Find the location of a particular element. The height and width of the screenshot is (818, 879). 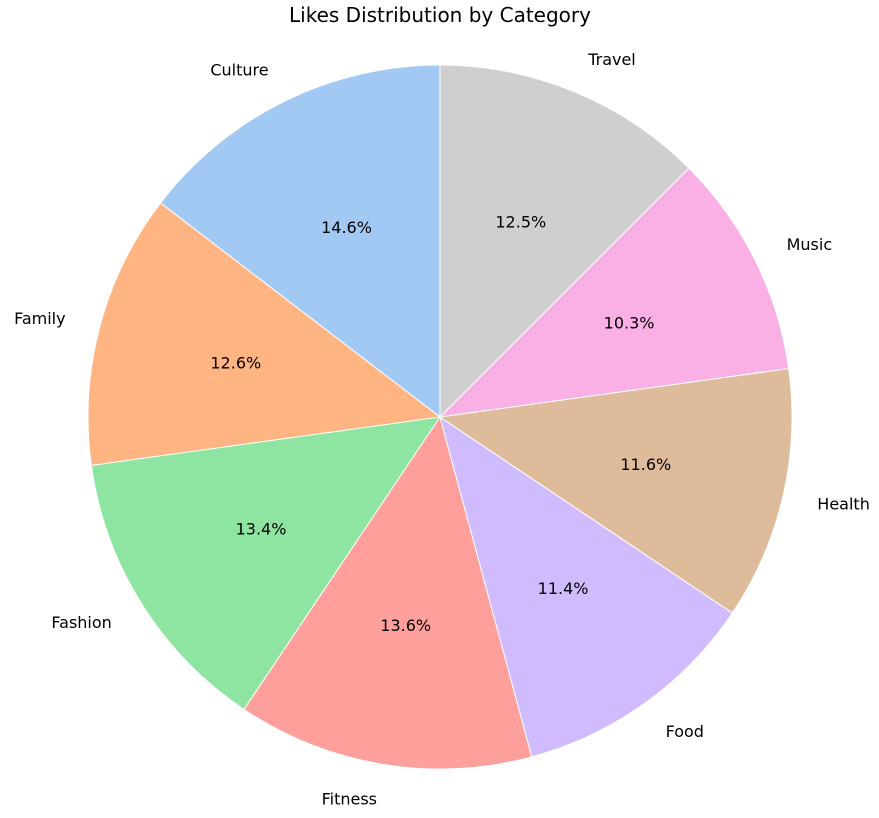

pie-slice-travel is located at coordinates (564, 241).